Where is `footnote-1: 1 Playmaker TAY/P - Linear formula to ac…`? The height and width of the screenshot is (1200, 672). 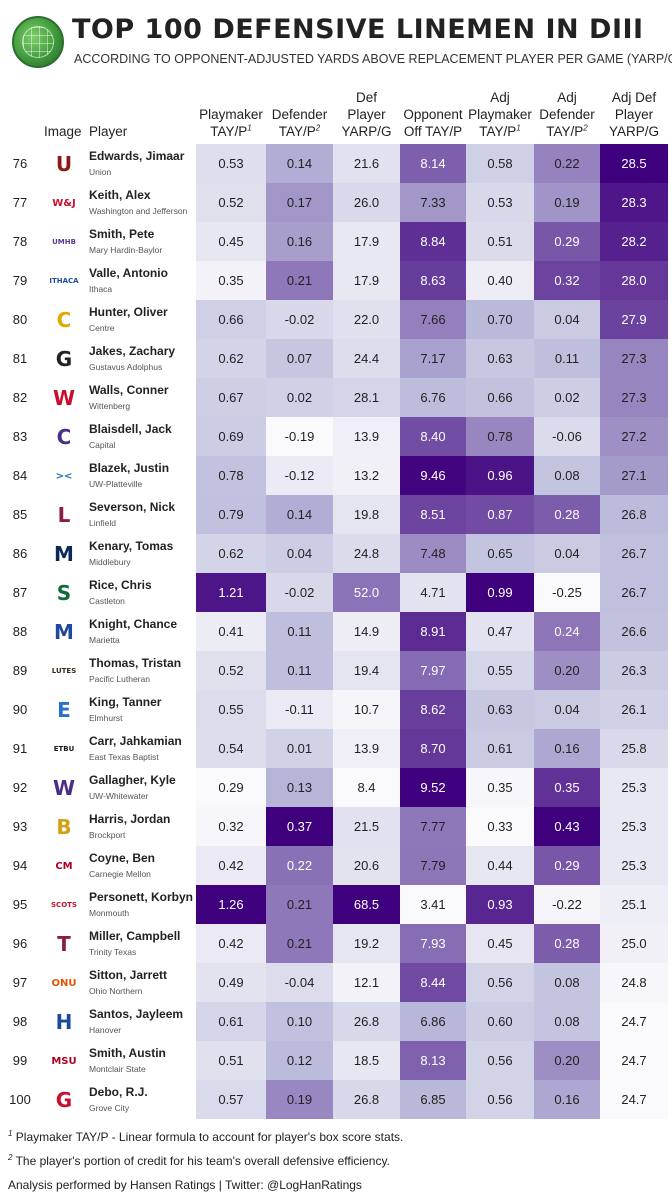
footnote-1: 1 Playmaker TAY/P - Linear formula to ac… is located at coordinates (206, 1137).